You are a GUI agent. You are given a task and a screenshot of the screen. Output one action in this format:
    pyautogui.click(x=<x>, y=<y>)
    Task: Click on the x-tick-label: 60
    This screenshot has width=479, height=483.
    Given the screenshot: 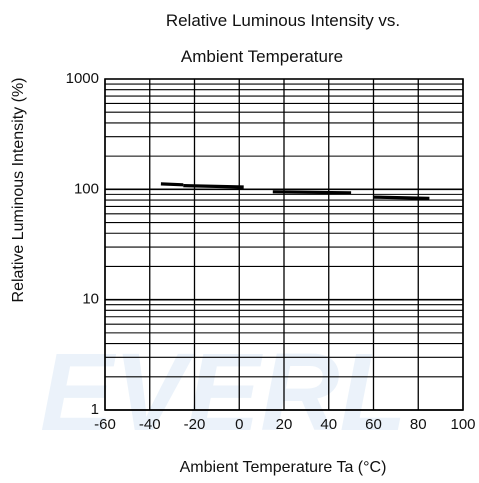 What is the action you would take?
    pyautogui.click(x=373, y=424)
    